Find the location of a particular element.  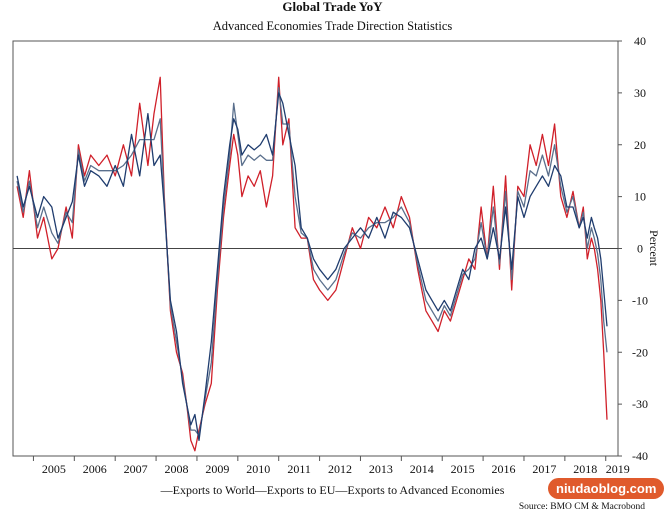

x-tick-label: 2011 is located at coordinates (299, 469).